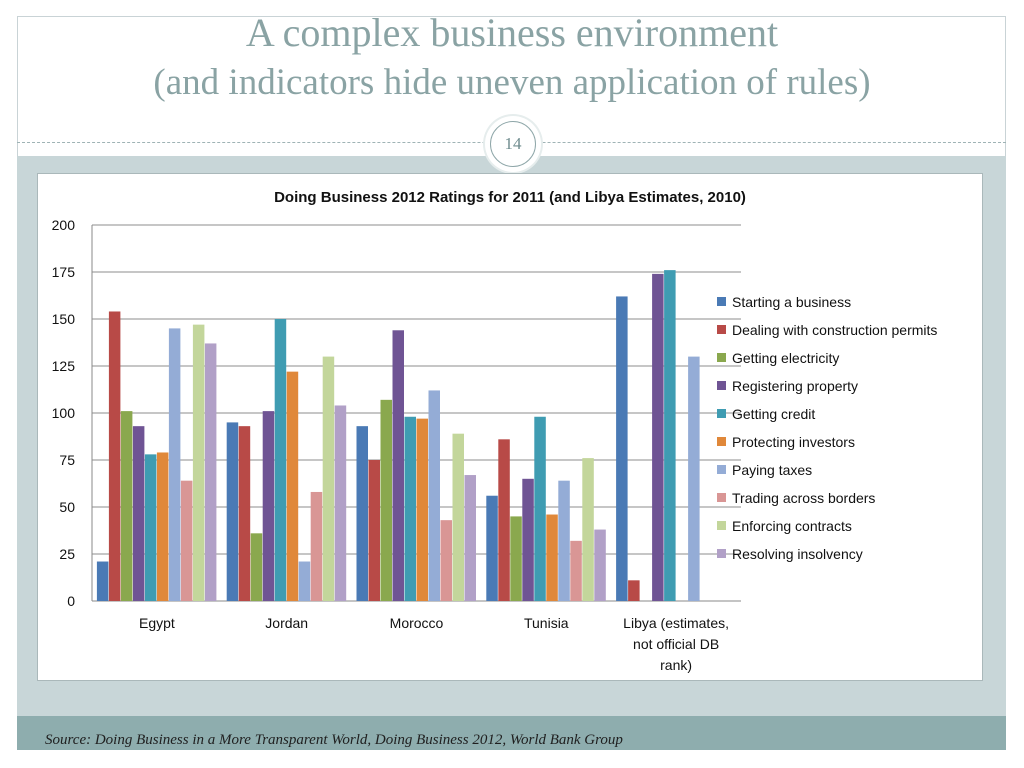 The width and height of the screenshot is (1024, 768). What do you see at coordinates (417, 623) in the screenshot?
I see `x-category-label: Morocco` at bounding box center [417, 623].